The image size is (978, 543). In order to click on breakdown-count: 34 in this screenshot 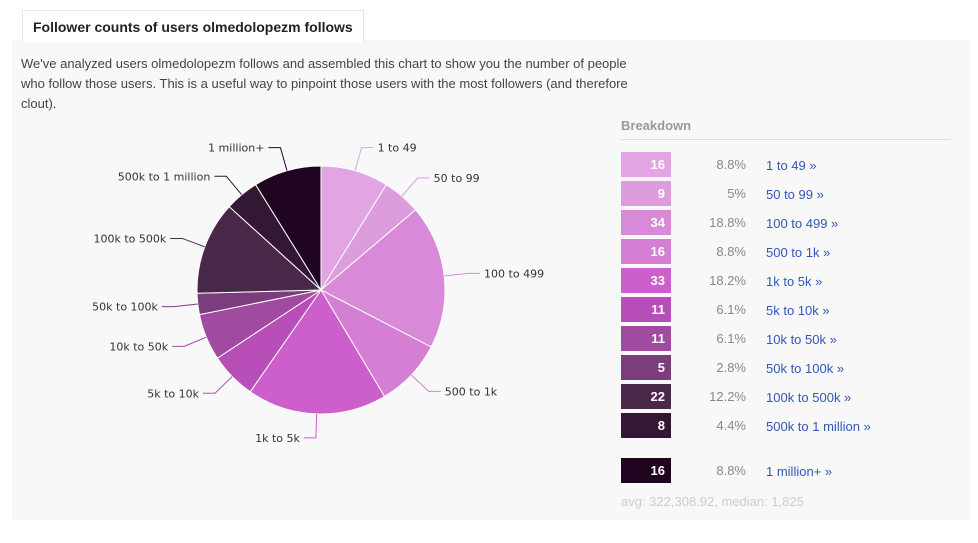, I will do `click(646, 222)`.